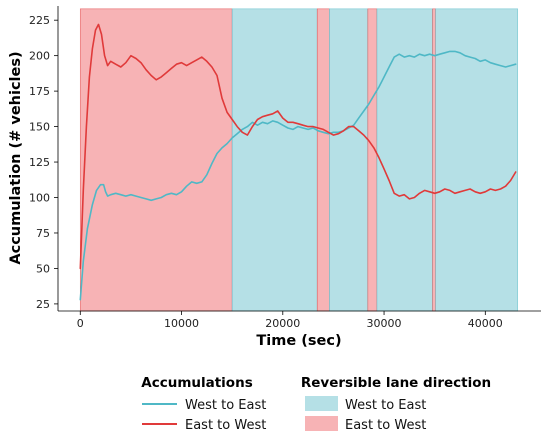 The width and height of the screenshot is (550, 446). I want to click on legend-swatch-east-to-west-band, so click(321, 423).